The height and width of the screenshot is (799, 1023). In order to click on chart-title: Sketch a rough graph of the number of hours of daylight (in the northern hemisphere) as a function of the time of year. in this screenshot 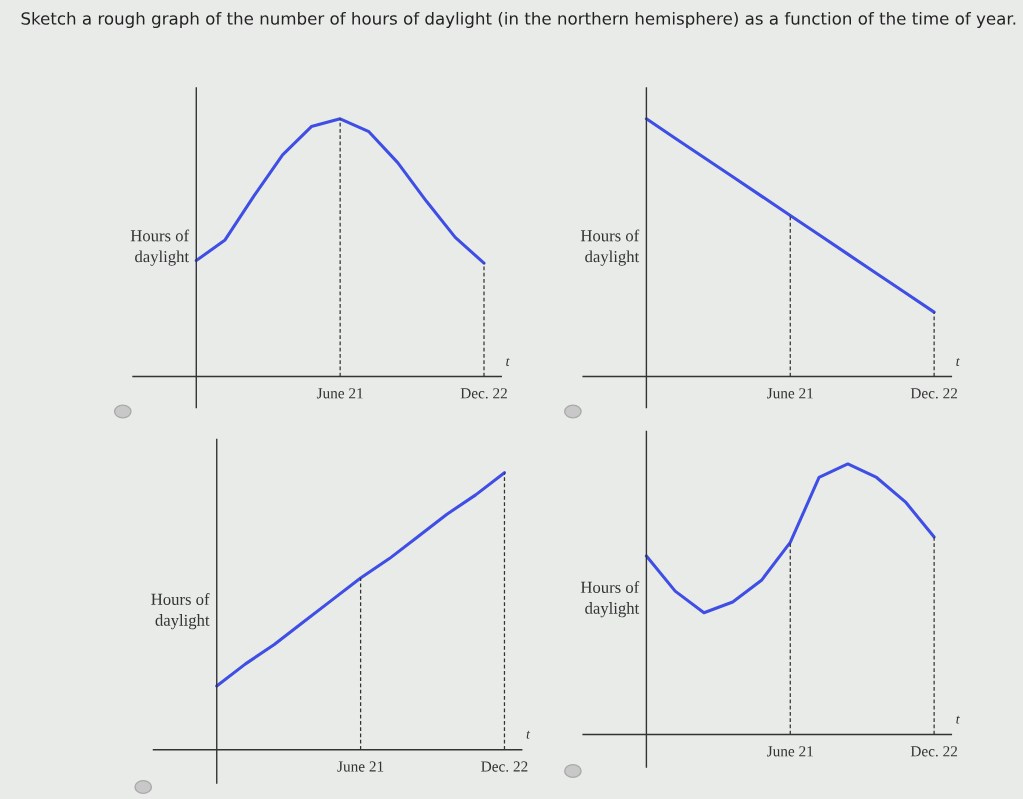, I will do `click(518, 20)`.